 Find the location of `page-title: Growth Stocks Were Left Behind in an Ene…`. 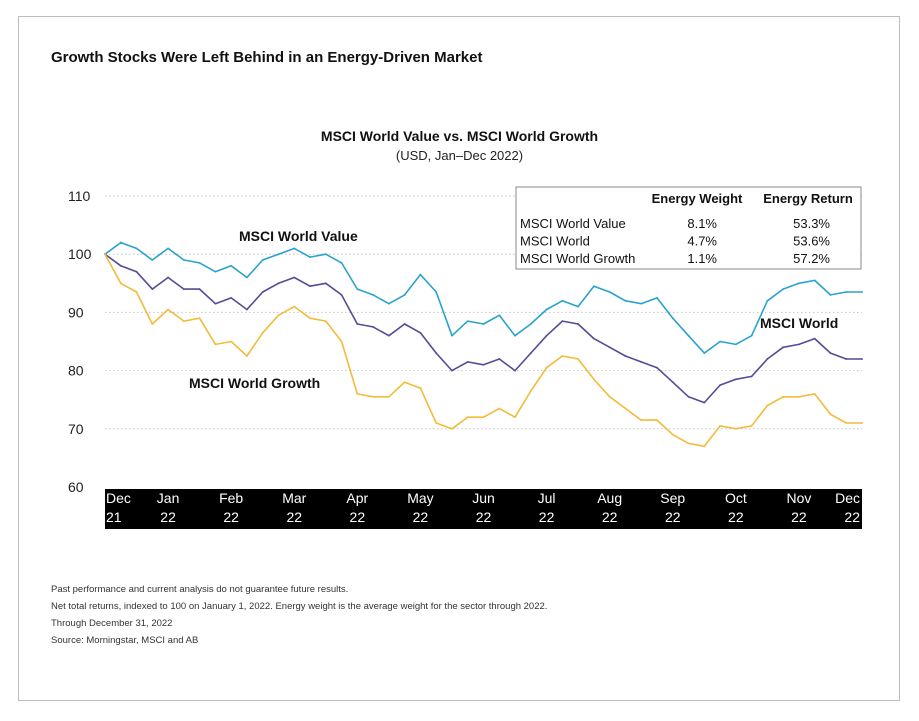

page-title: Growth Stocks Were Left Behind in an Ene… is located at coordinates (267, 57).